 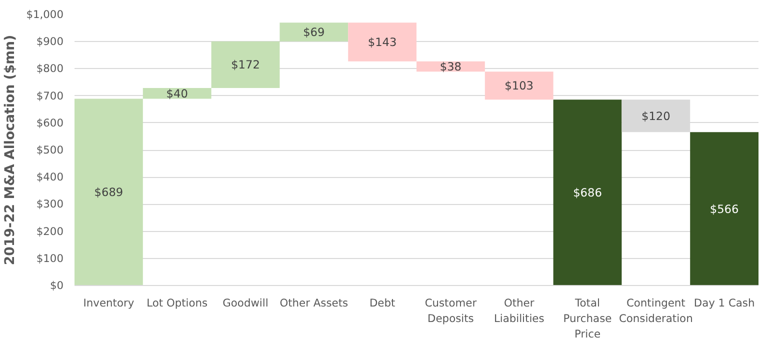 What do you see at coordinates (50, 204) in the screenshot?
I see `y-tick-label: $300` at bounding box center [50, 204].